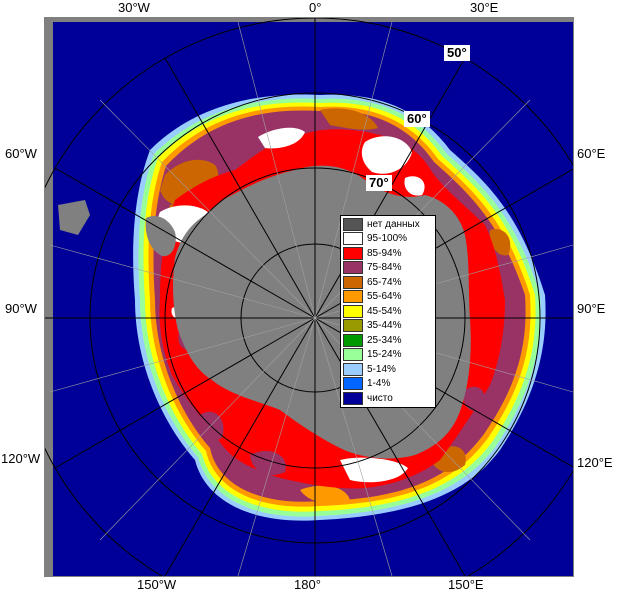  What do you see at coordinates (325, 494) in the screenshot?
I see `ice-patch-brown-south` at bounding box center [325, 494].